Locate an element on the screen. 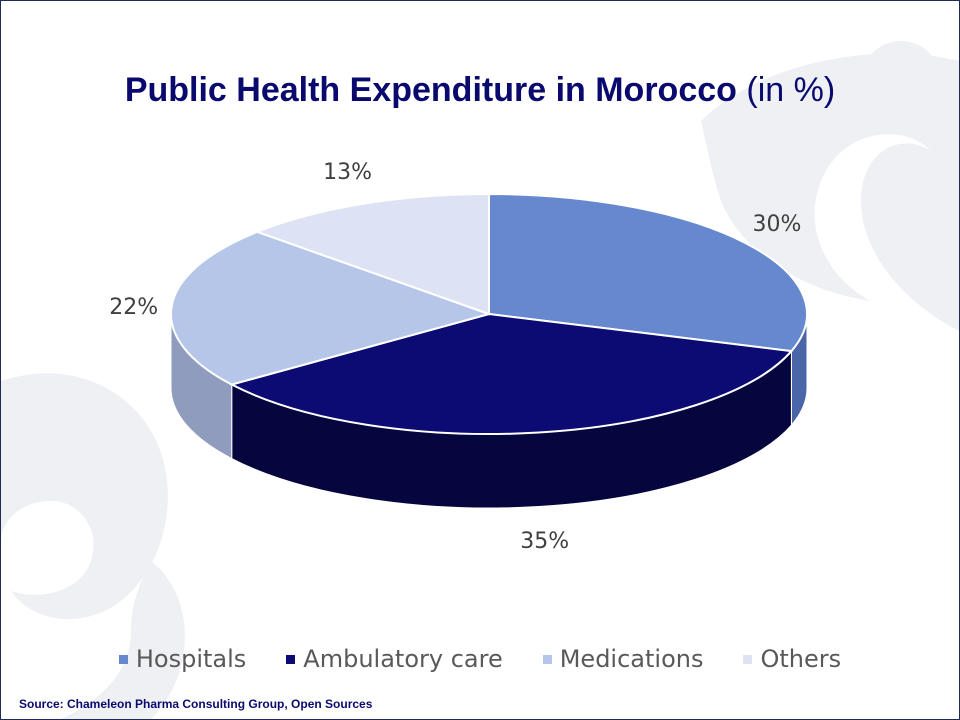 This screenshot has height=720, width=960. data-label-others: 13% is located at coordinates (347, 172).